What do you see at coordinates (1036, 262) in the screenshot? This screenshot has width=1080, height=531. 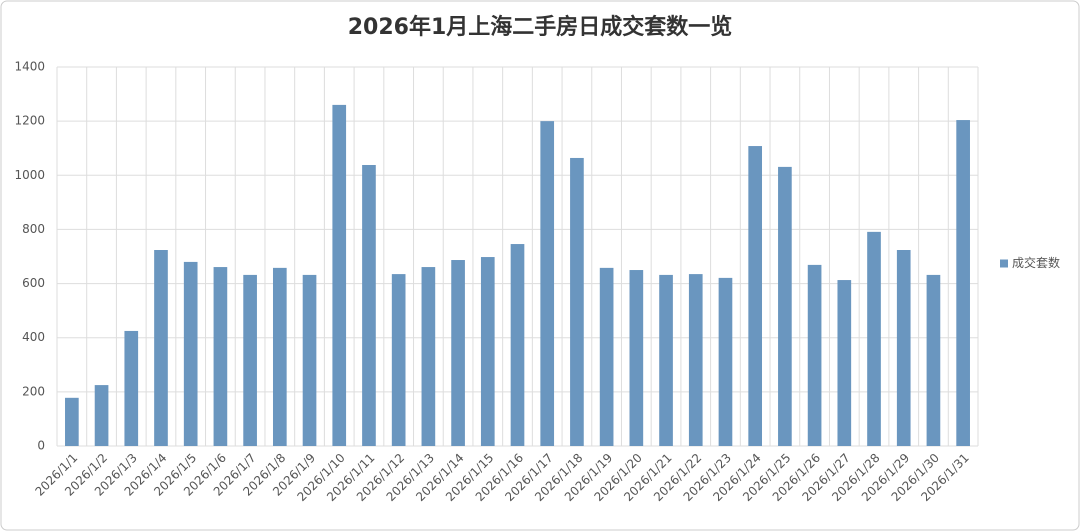 I see `legend-label: 成交套数` at bounding box center [1036, 262].